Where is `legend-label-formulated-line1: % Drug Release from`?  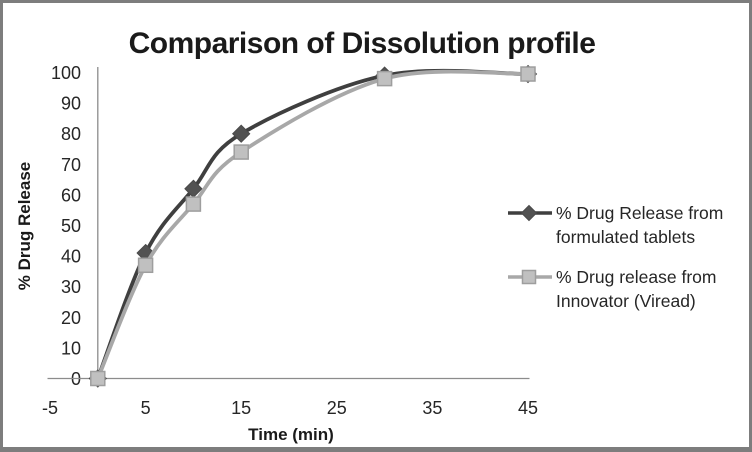
legend-label-formulated-line1: % Drug Release from is located at coordinates (639, 213).